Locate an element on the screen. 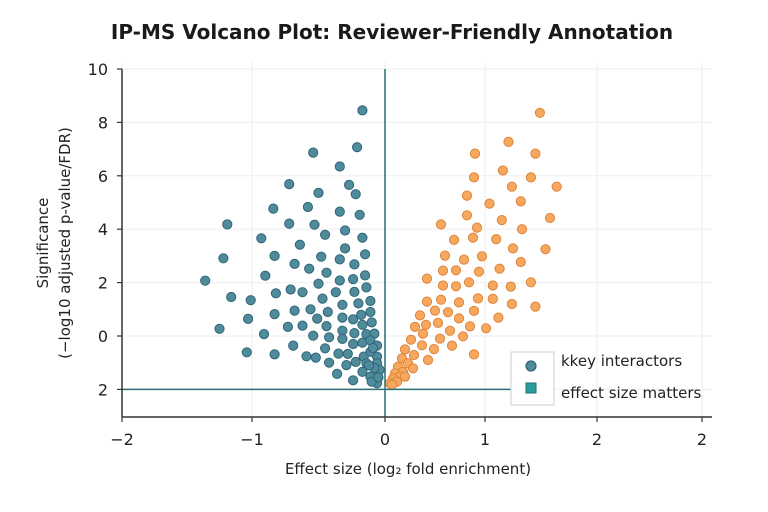  x-axis-label: Effect size (log₂ fold enrichment) is located at coordinates (408, 469).